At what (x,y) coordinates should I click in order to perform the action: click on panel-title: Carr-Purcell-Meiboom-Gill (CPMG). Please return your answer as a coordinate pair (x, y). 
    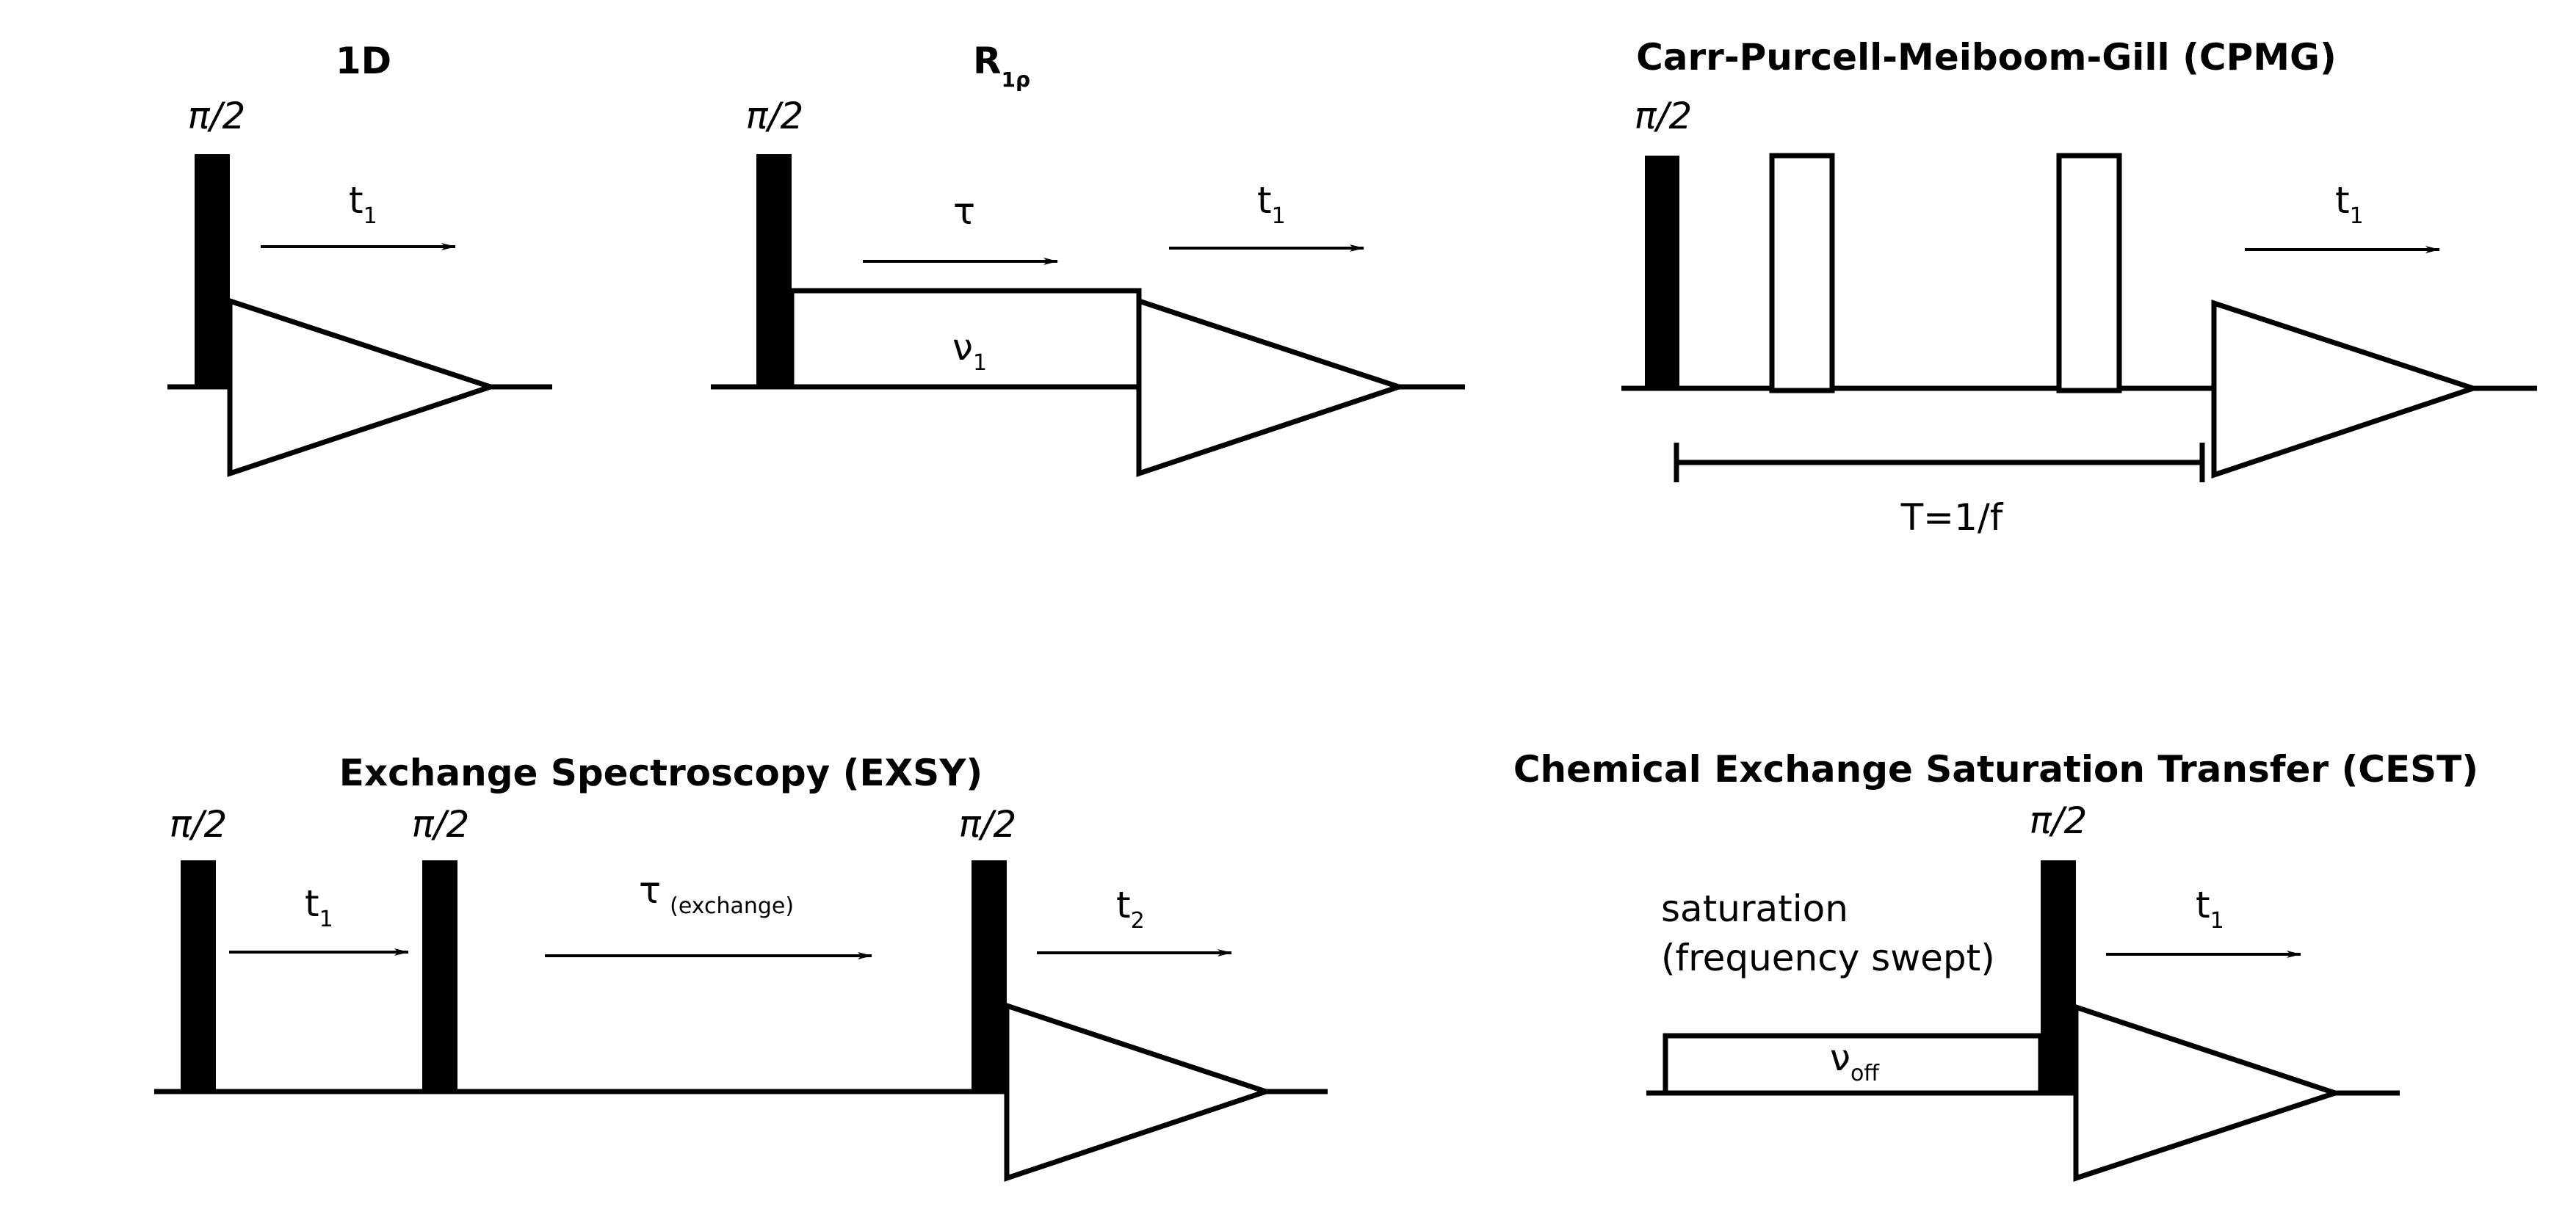
    Looking at the image, I should click on (1986, 57).